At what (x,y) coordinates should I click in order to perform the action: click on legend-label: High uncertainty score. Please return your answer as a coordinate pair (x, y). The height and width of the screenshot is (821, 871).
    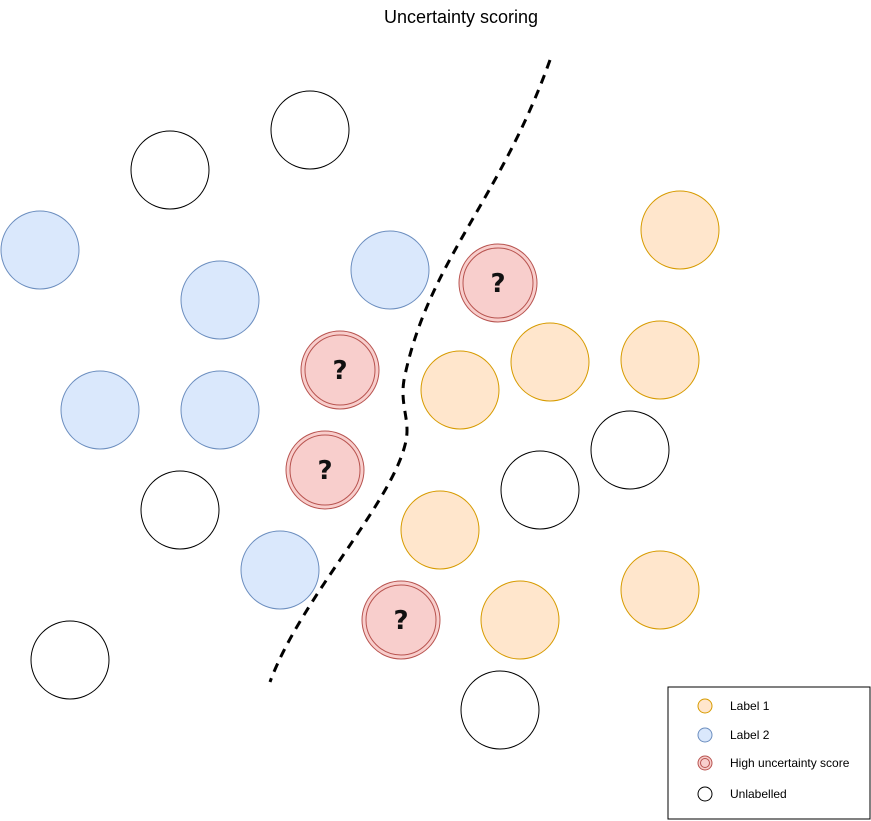
    Looking at the image, I should click on (790, 763).